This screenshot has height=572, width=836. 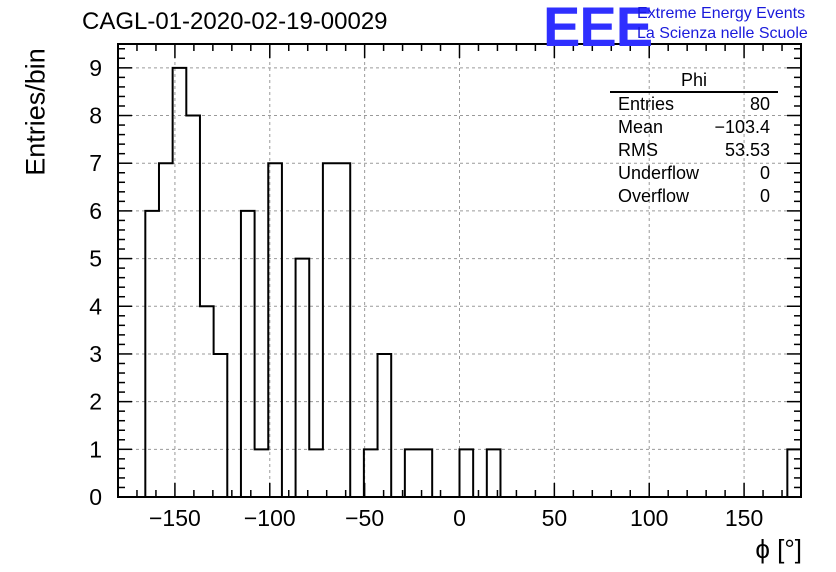 What do you see at coordinates (364, 518) in the screenshot?
I see `x-tick-label: −50` at bounding box center [364, 518].